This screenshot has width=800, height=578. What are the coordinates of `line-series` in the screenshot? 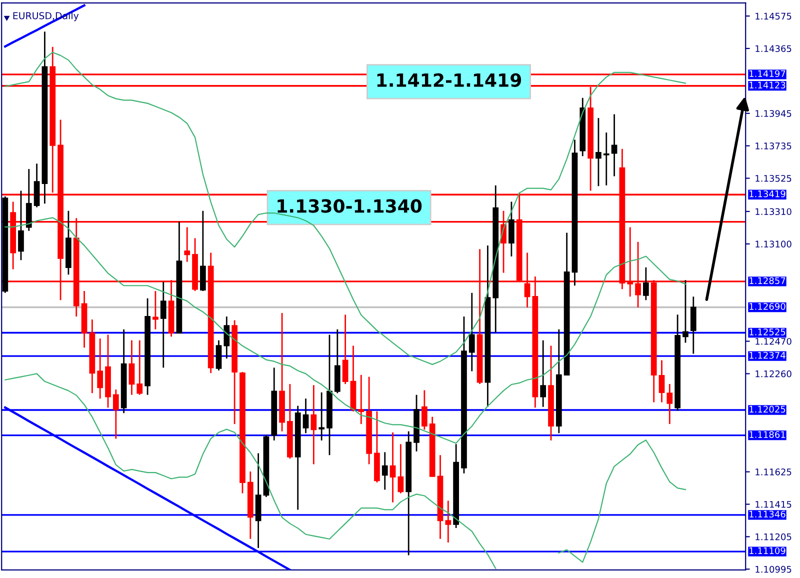 It's located at (45, 26).